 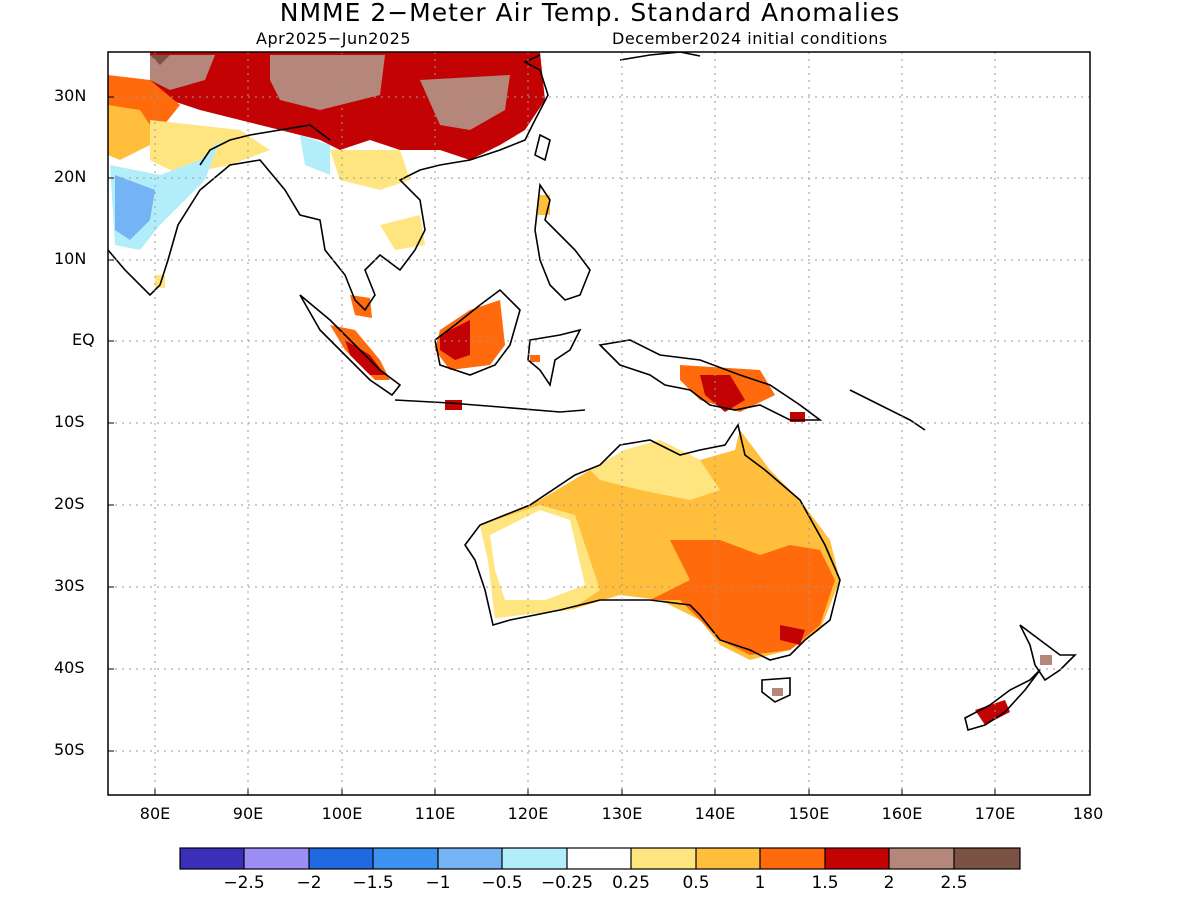 What do you see at coordinates (995, 813) in the screenshot?
I see `lon-label: 170E` at bounding box center [995, 813].